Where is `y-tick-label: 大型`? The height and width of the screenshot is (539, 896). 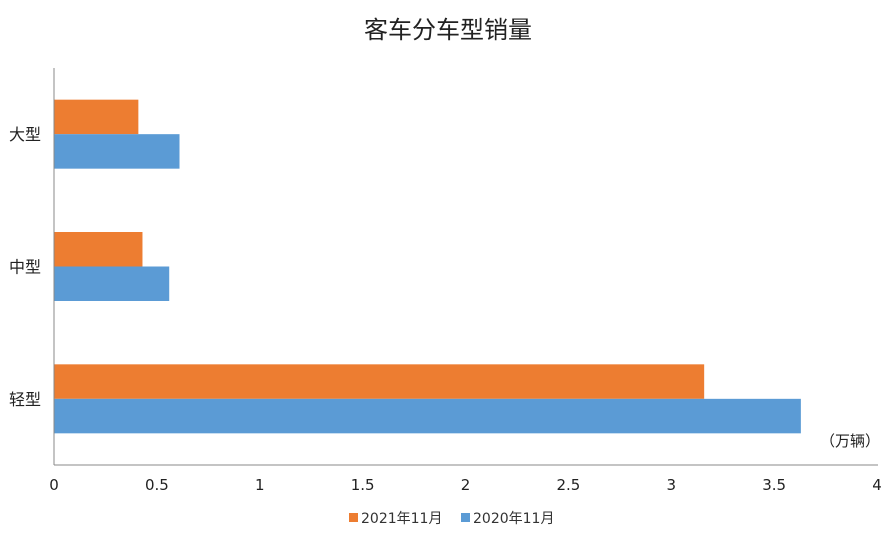
y-tick-label: 大型 is located at coordinates (25, 134).